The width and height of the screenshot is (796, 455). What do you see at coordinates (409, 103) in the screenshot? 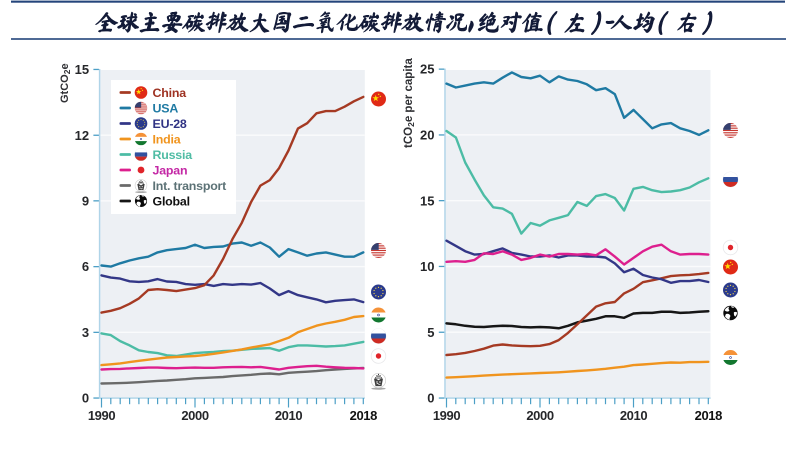
I see `svg-text: tCO2e per capita` at bounding box center [409, 103].